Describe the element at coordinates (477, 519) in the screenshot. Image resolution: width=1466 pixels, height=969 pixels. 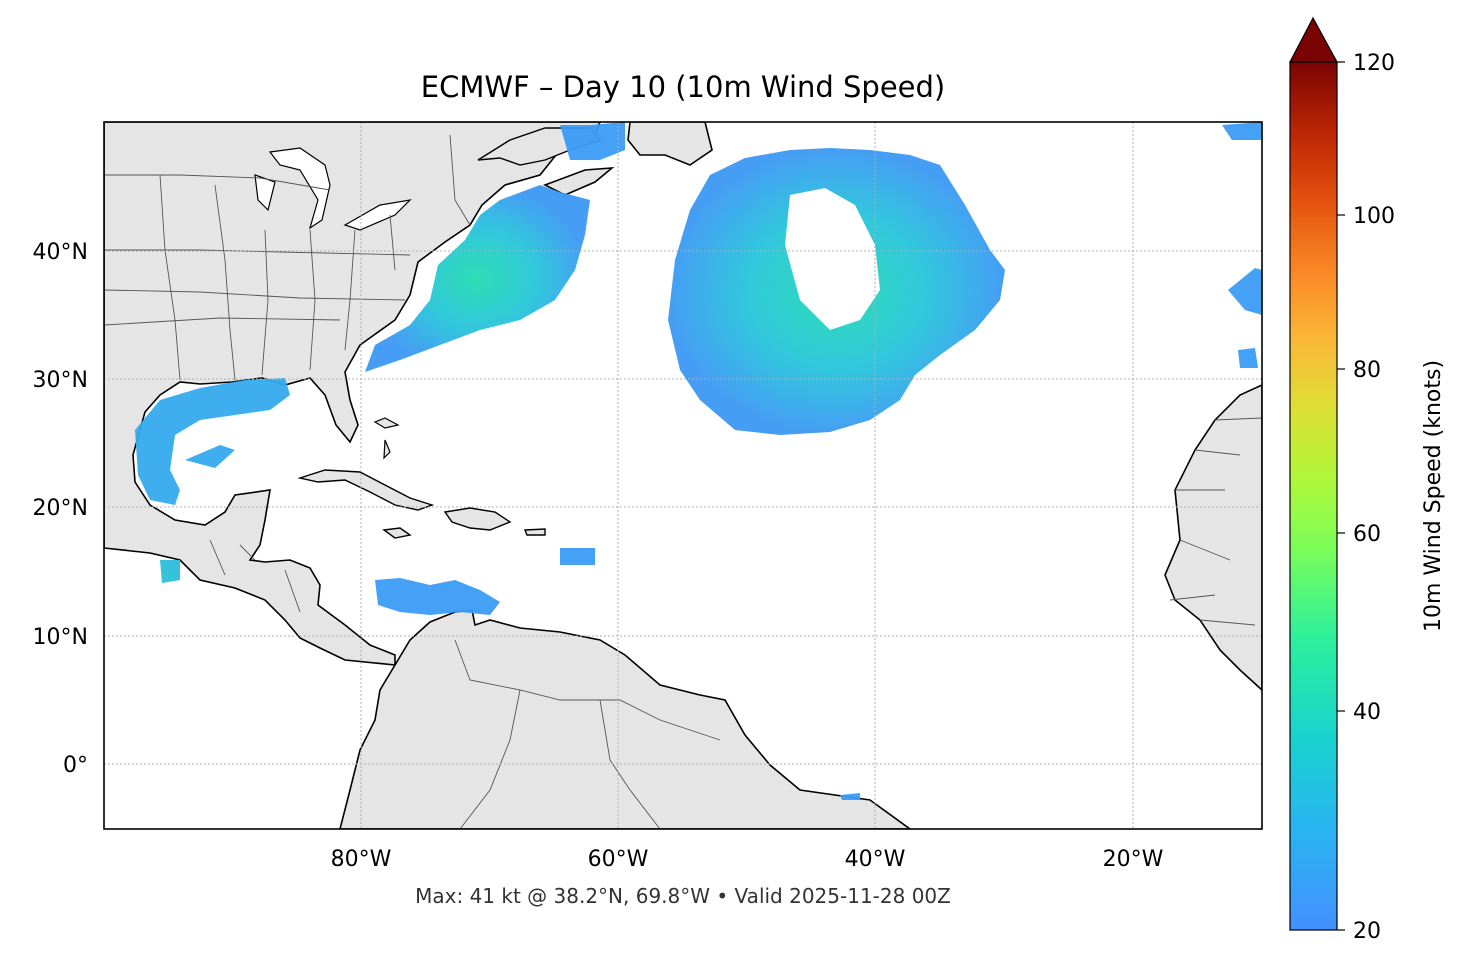
I see `hispaniola-island` at that location.